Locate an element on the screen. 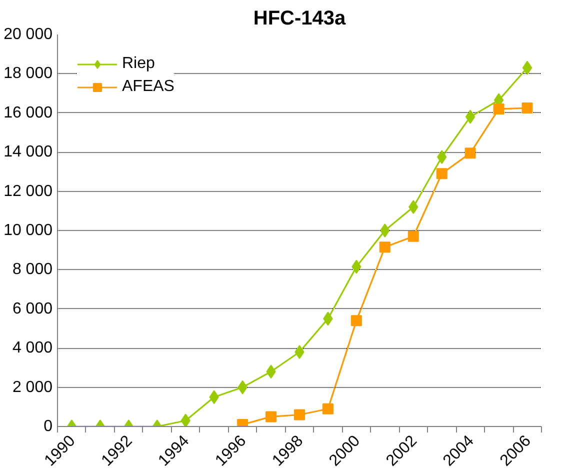 Image resolution: width=563 pixels, height=474 pixels. y-tick-label: 8 000 is located at coordinates (32, 269).